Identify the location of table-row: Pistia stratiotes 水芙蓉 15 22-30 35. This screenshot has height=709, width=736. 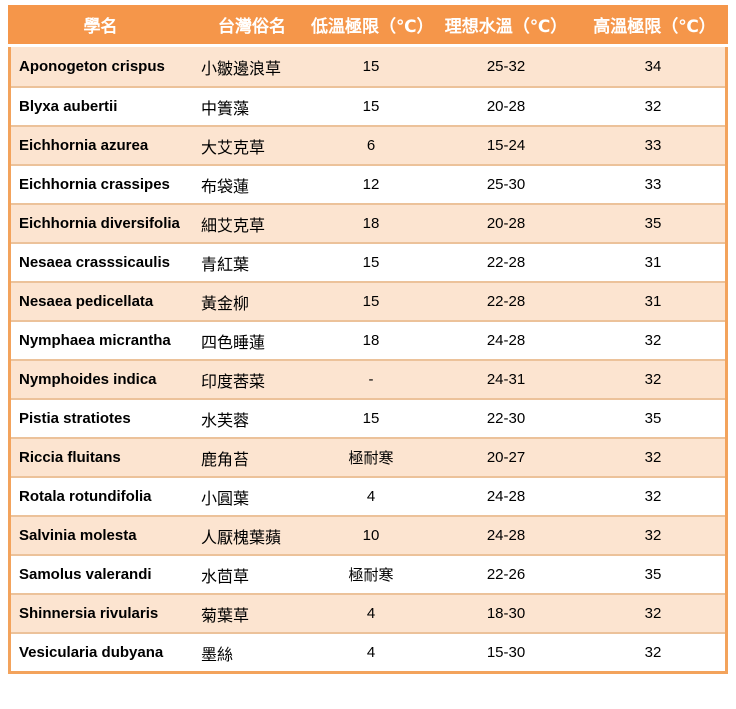
(368, 417).